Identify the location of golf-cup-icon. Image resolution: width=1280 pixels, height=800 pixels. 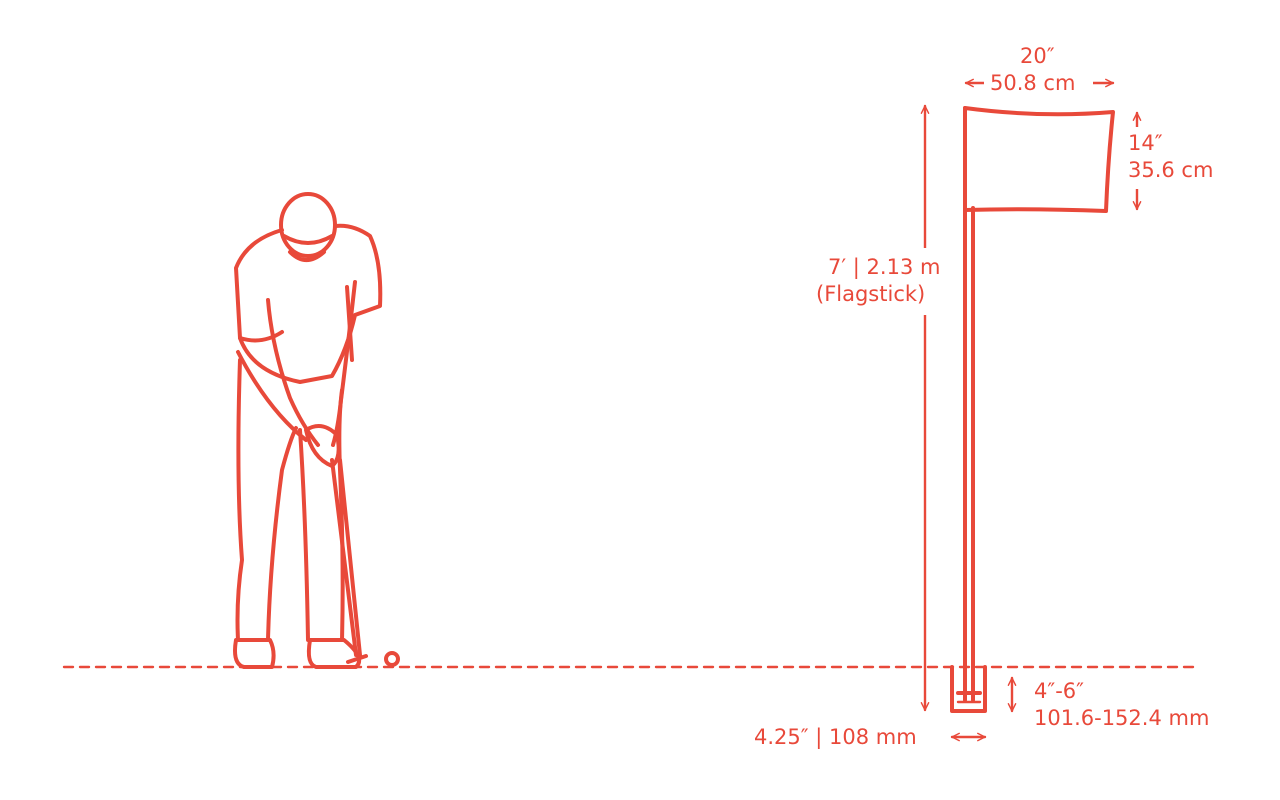
(968, 689).